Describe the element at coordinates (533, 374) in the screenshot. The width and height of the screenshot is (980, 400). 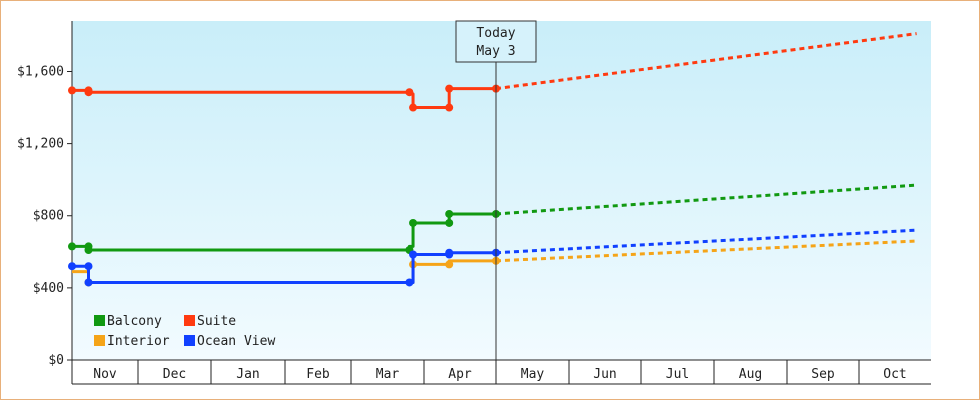
I see `x-tick-label-may: May` at that location.